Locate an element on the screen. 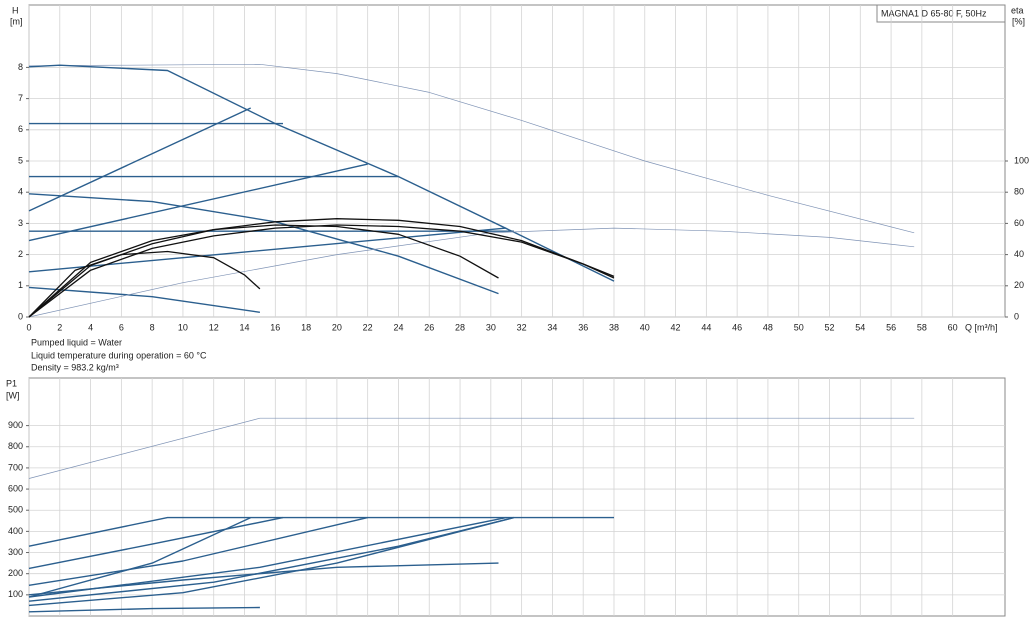 This screenshot has width=1035, height=629. x-tick-label: 4 is located at coordinates (90, 327).